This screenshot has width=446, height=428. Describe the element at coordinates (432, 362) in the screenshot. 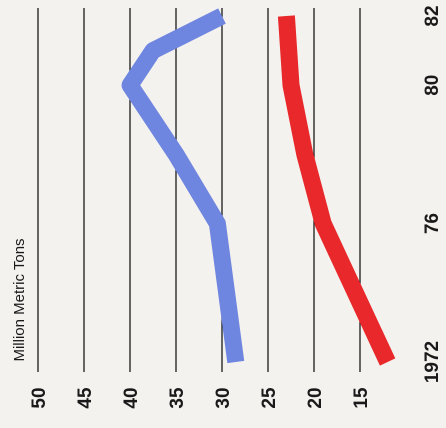

I see `year-tick-1972: 1972` at that location.